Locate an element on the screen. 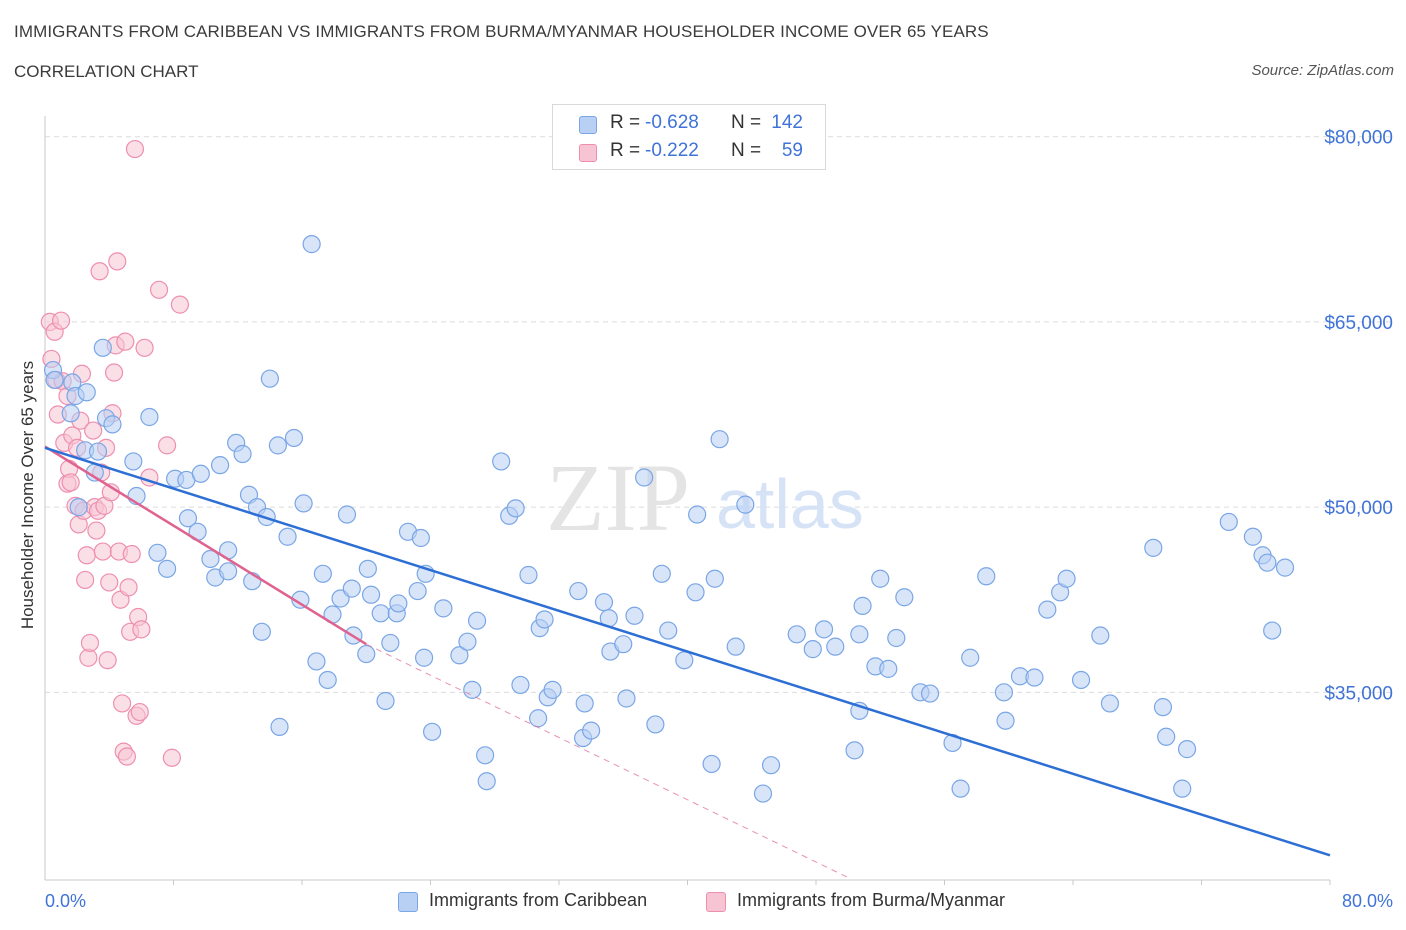 This screenshot has height=930, width=1406. stats-row-burma: R = -0.222 N = 59 is located at coordinates (689, 153).